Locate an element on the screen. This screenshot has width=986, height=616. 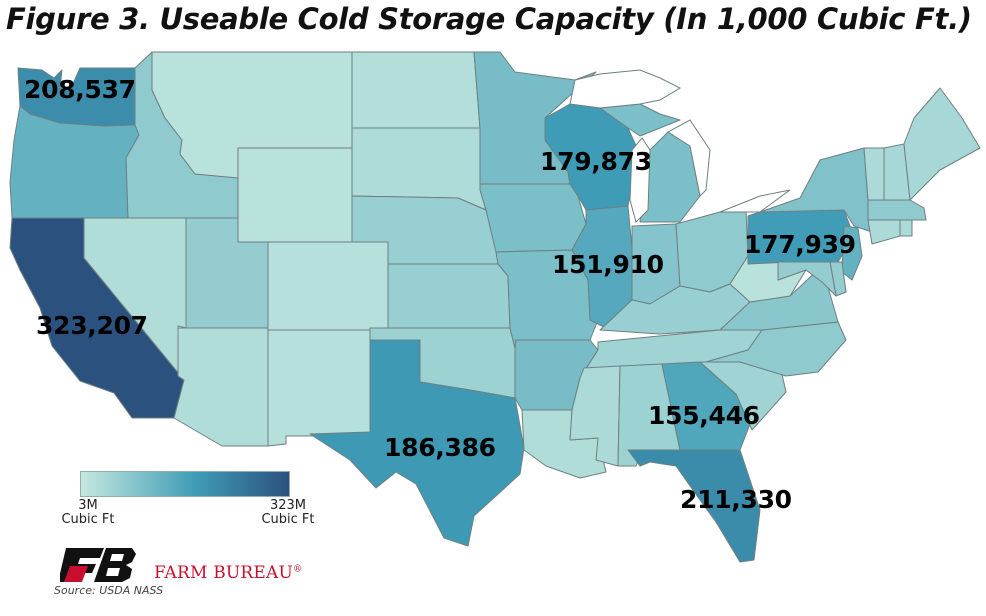
great-lakes is located at coordinates (680, 146).